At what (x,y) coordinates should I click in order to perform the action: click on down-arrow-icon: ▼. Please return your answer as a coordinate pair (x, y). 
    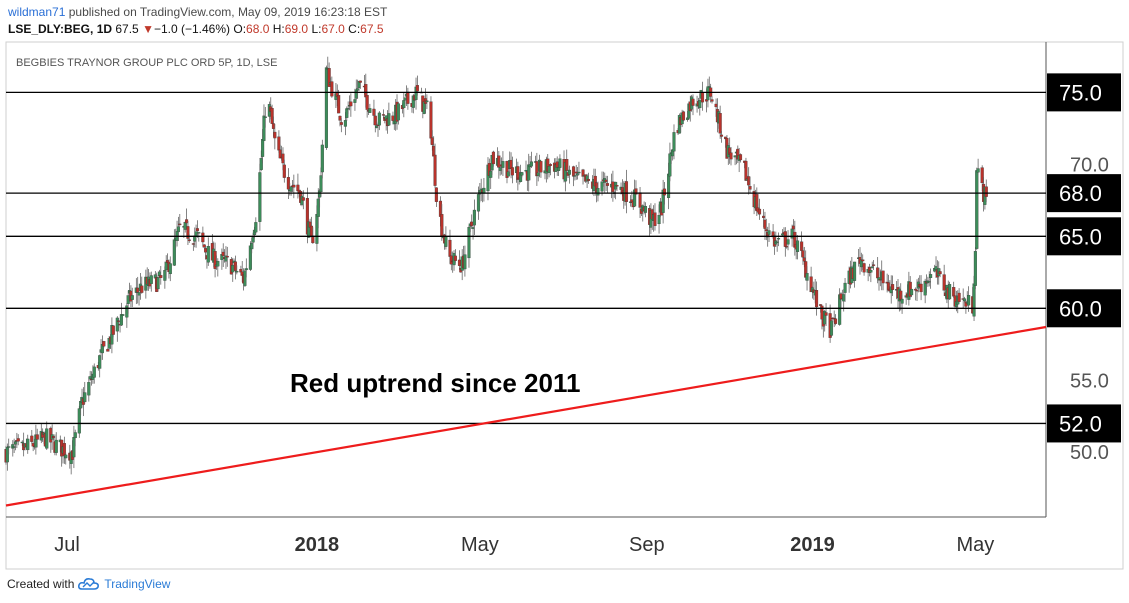
    Looking at the image, I should click on (148, 29).